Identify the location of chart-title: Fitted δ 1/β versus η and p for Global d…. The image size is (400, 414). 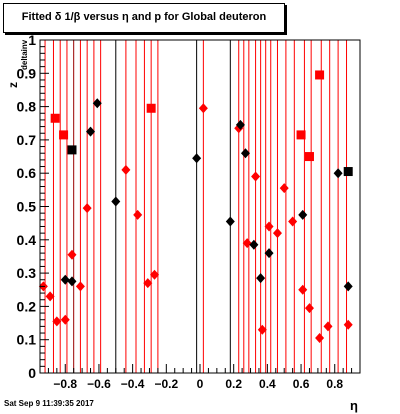
(144, 17).